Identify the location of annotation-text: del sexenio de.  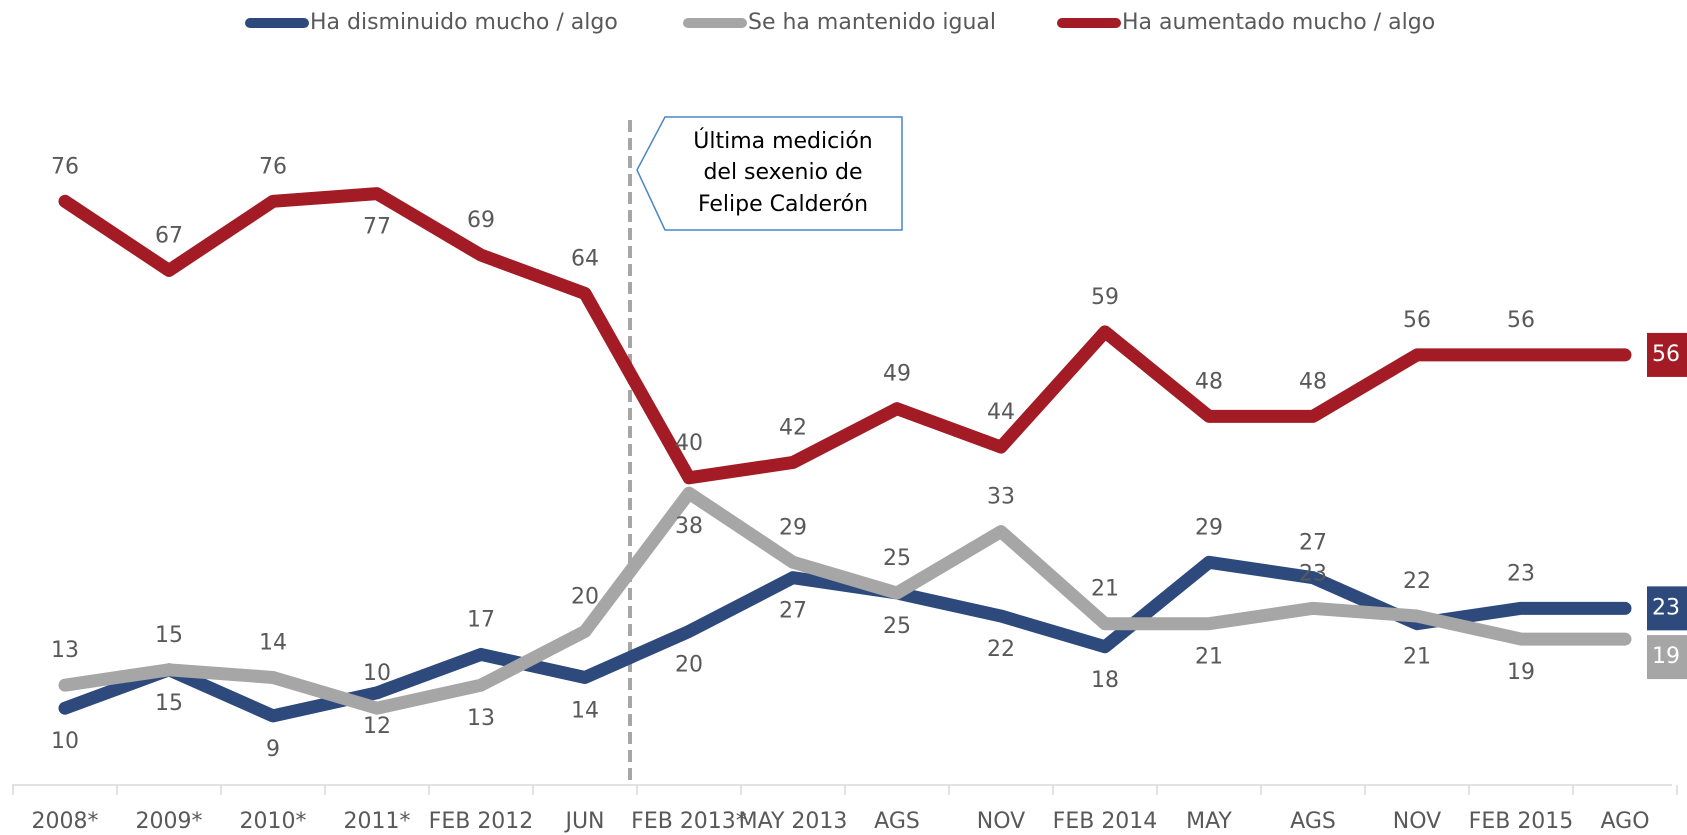
(782, 172).